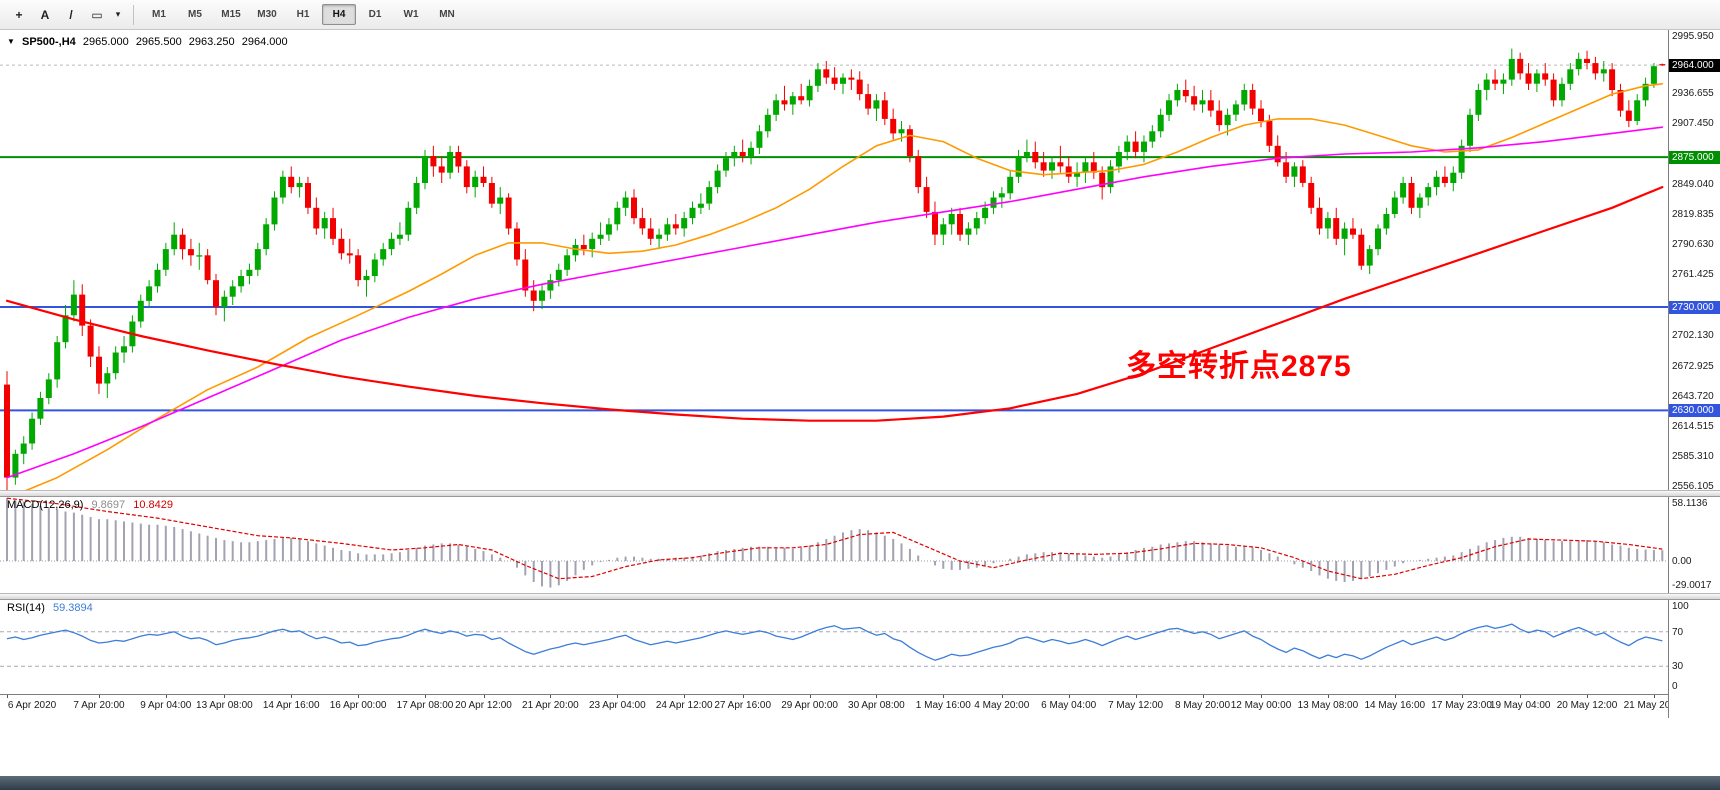  What do you see at coordinates (159, 14) in the screenshot?
I see `timeframe-m1-button: M1` at bounding box center [159, 14].